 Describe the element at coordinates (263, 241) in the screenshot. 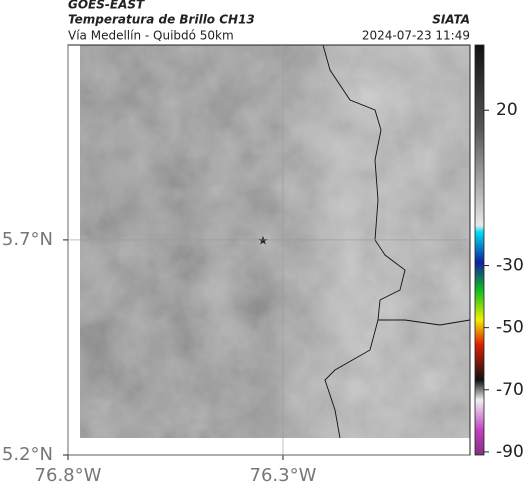

I see `location-marker: ★` at that location.